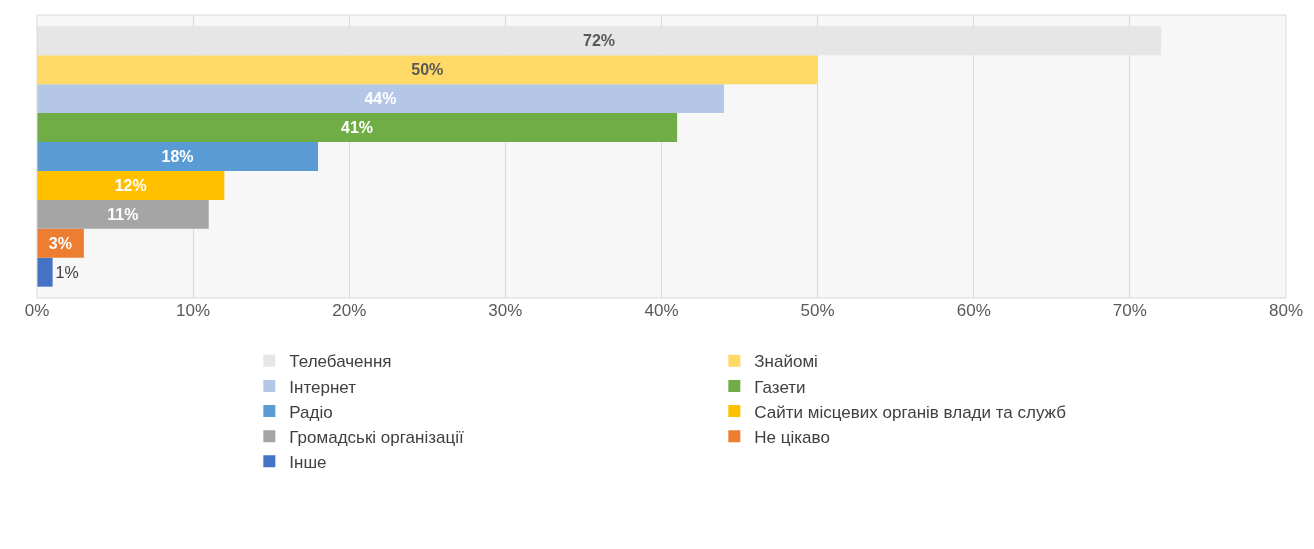 The image size is (1314, 549). I want to click on data-label: 44%, so click(380, 99).